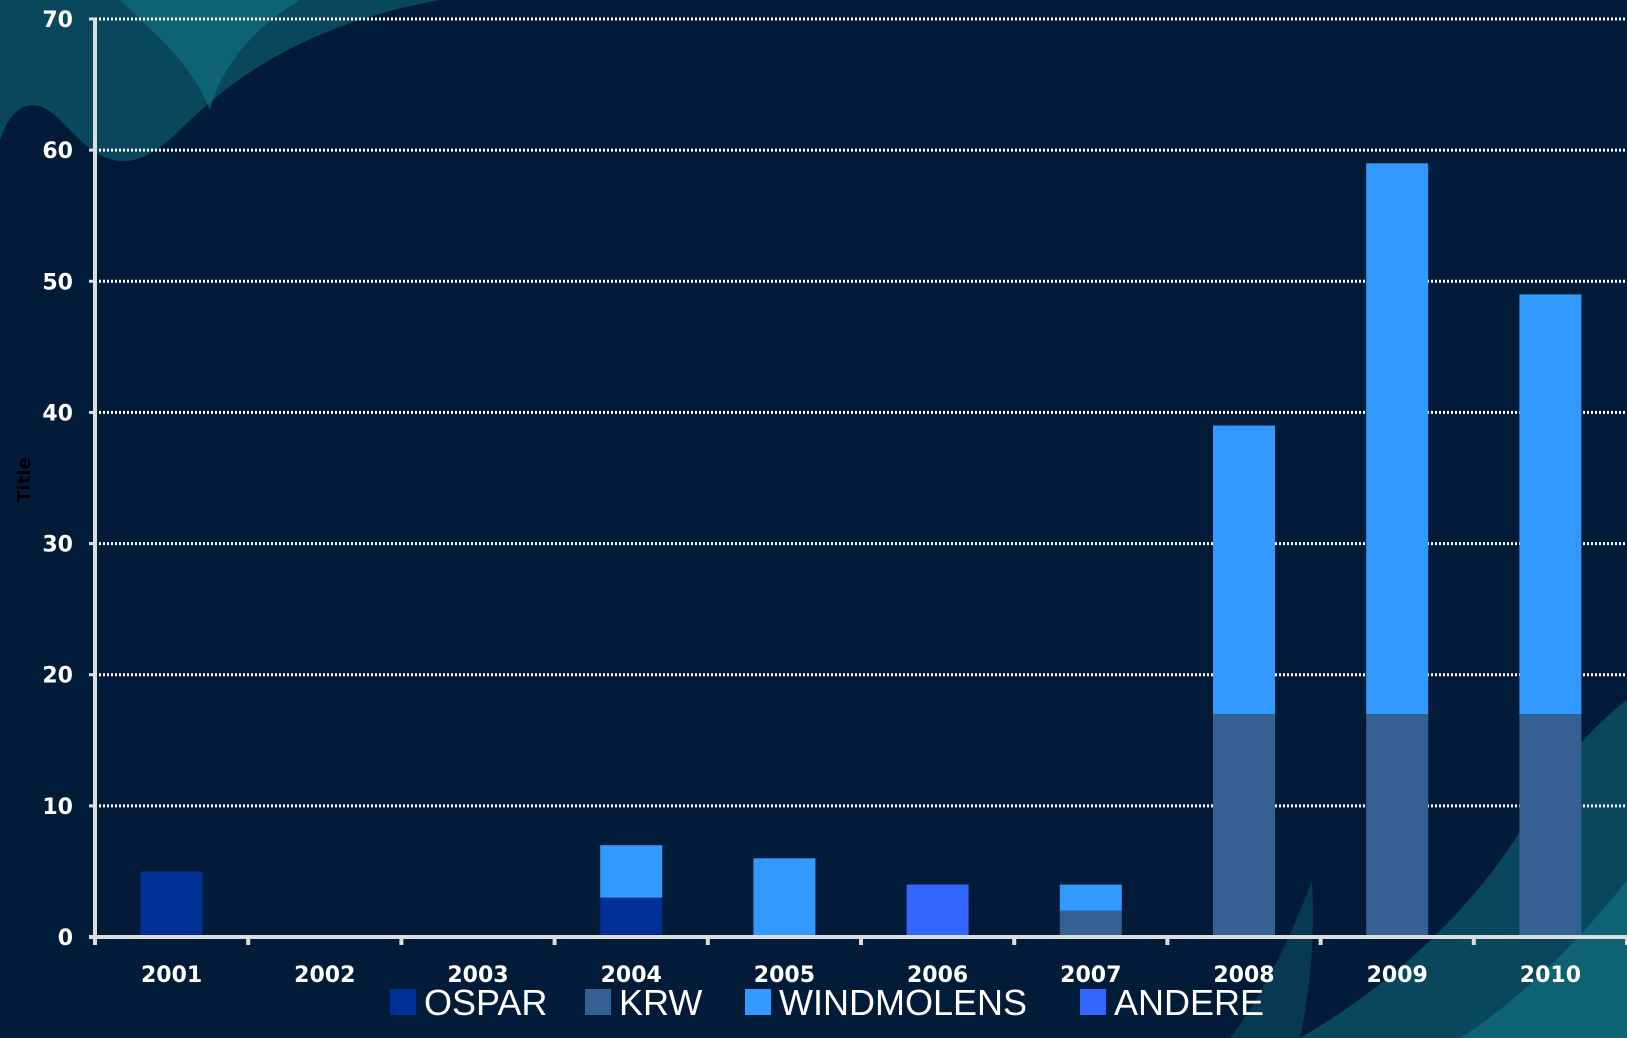 The width and height of the screenshot is (1627, 1038). What do you see at coordinates (324, 975) in the screenshot?
I see `x-tick-label: 2002` at bounding box center [324, 975].